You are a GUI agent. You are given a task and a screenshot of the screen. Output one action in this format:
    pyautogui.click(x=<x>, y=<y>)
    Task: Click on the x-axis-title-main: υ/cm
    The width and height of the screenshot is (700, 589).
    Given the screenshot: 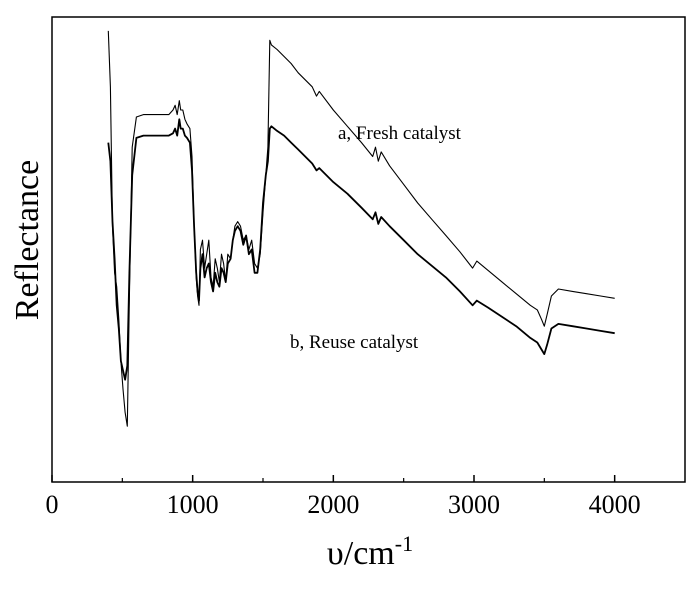 What is the action you would take?
    pyautogui.click(x=361, y=553)
    